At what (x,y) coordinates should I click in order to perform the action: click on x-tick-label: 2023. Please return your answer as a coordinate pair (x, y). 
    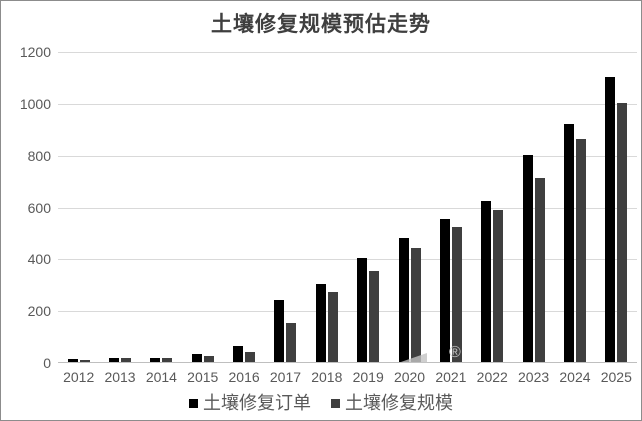
    Looking at the image, I should click on (534, 377).